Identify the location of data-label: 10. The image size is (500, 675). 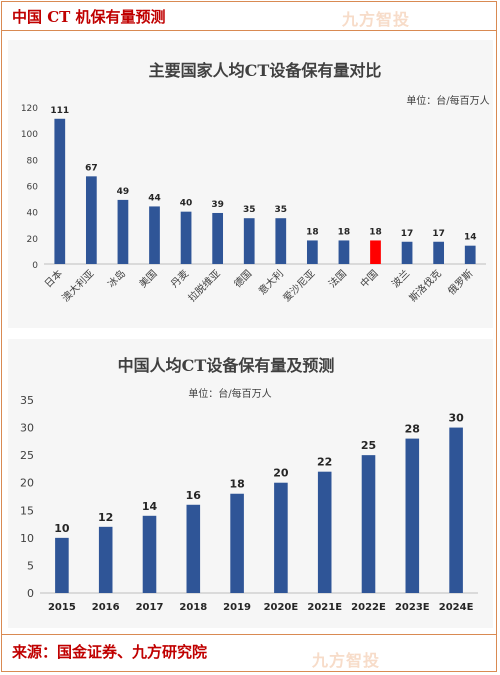
(62, 528).